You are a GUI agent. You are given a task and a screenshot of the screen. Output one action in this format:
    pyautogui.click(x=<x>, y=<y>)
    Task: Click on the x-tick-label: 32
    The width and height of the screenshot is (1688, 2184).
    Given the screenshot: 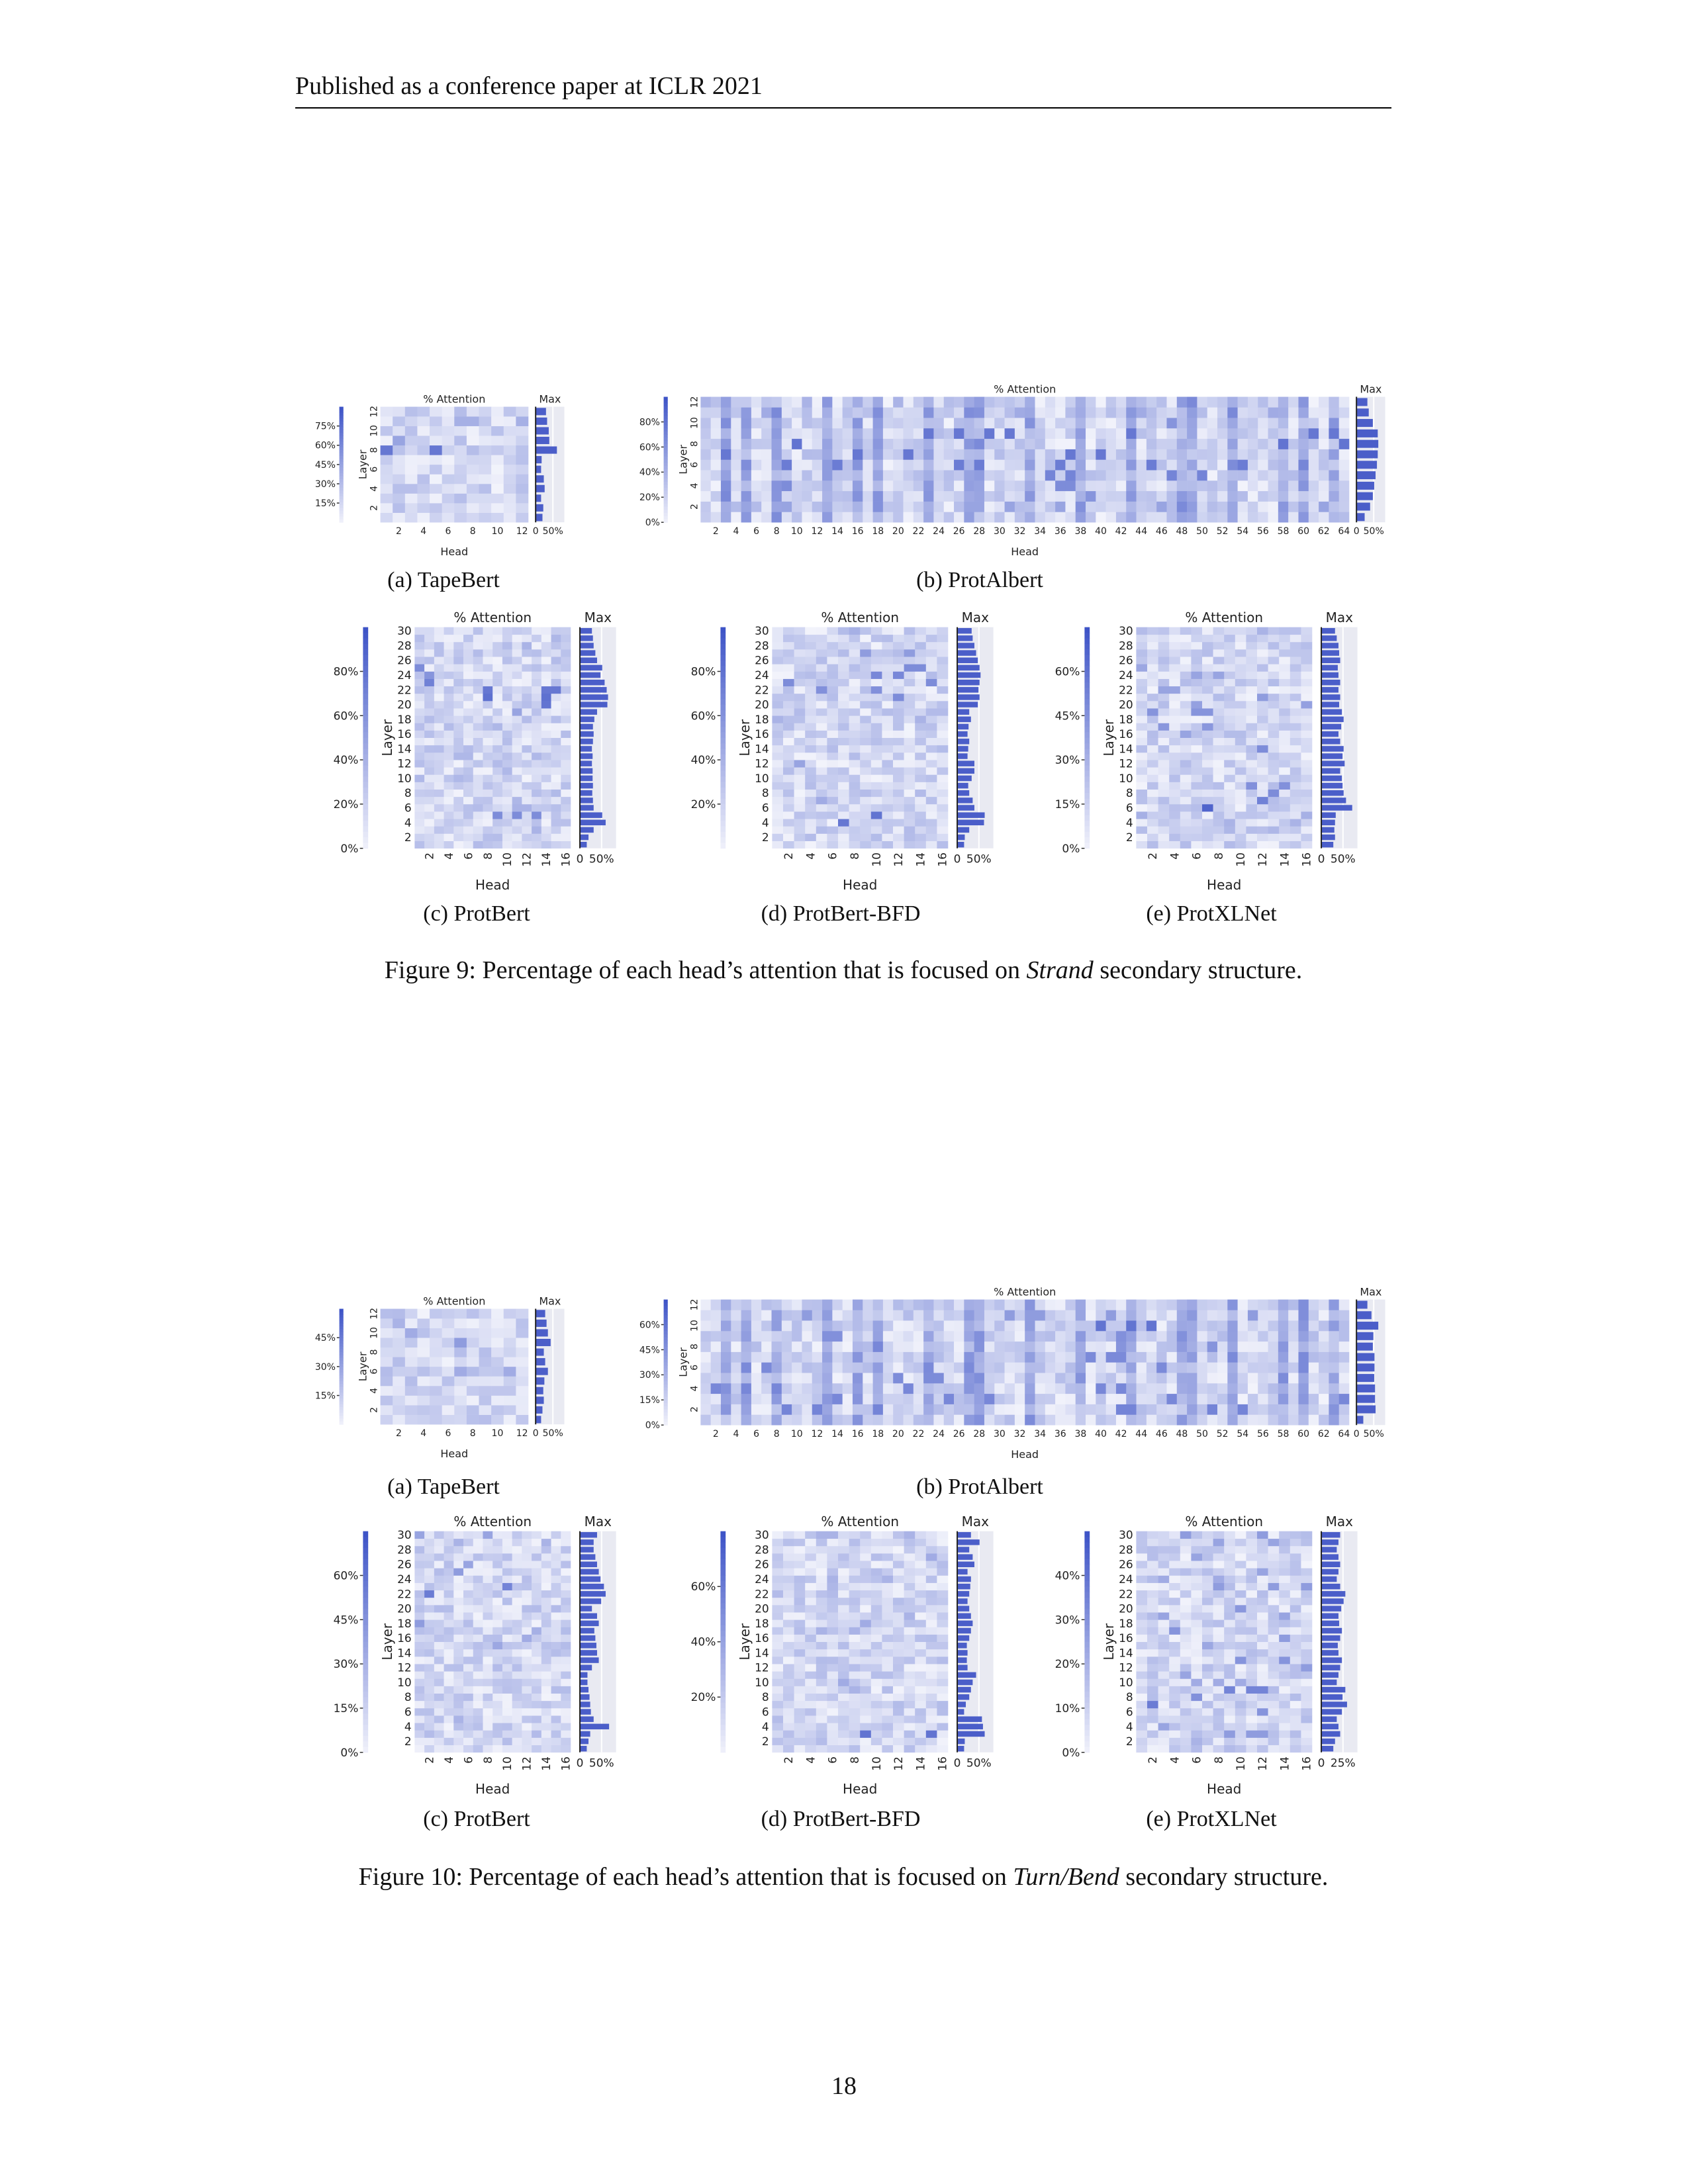 What is the action you would take?
    pyautogui.click(x=1020, y=531)
    